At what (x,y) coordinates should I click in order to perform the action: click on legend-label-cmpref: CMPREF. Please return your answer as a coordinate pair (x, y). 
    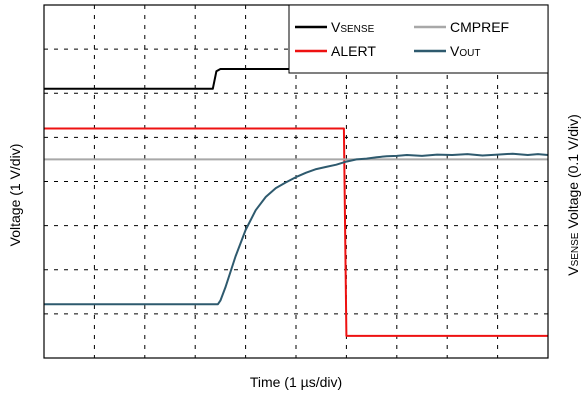
    Looking at the image, I should click on (479, 27).